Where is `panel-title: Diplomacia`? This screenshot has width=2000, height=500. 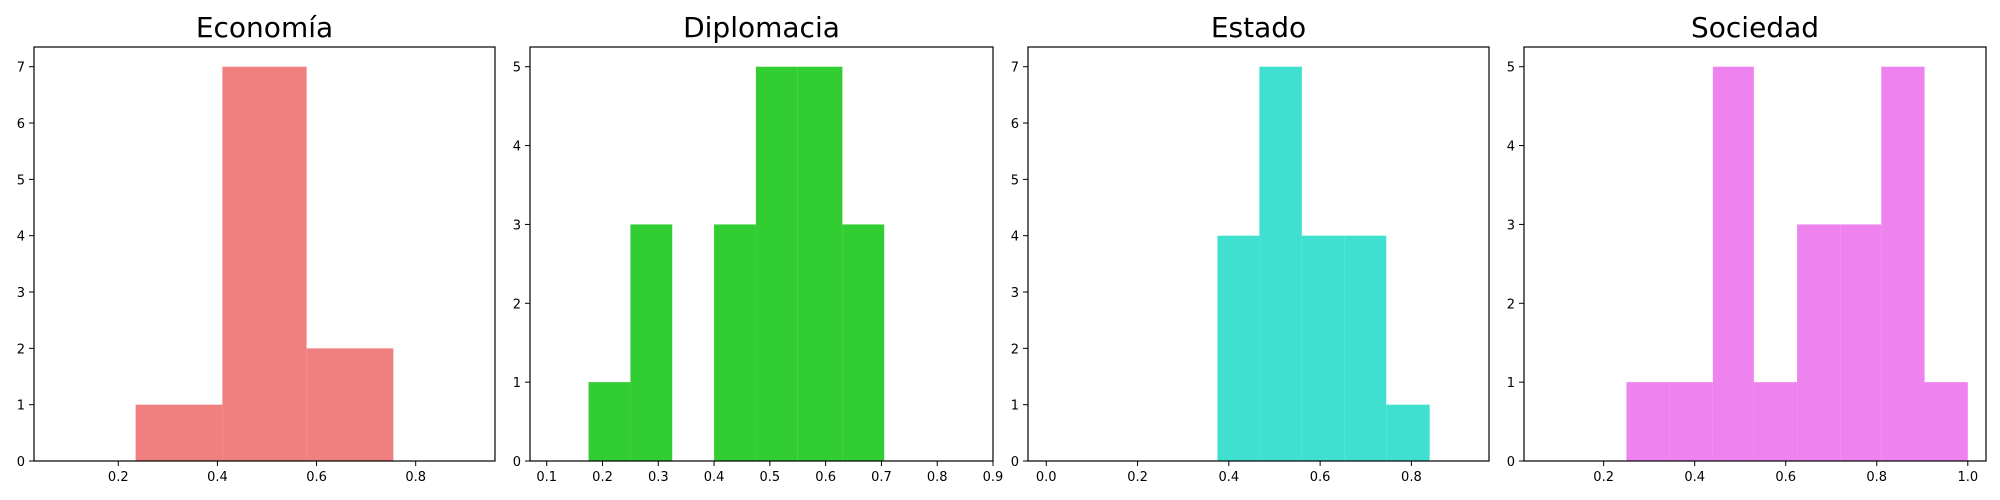
panel-title: Diplomacia is located at coordinates (761, 27).